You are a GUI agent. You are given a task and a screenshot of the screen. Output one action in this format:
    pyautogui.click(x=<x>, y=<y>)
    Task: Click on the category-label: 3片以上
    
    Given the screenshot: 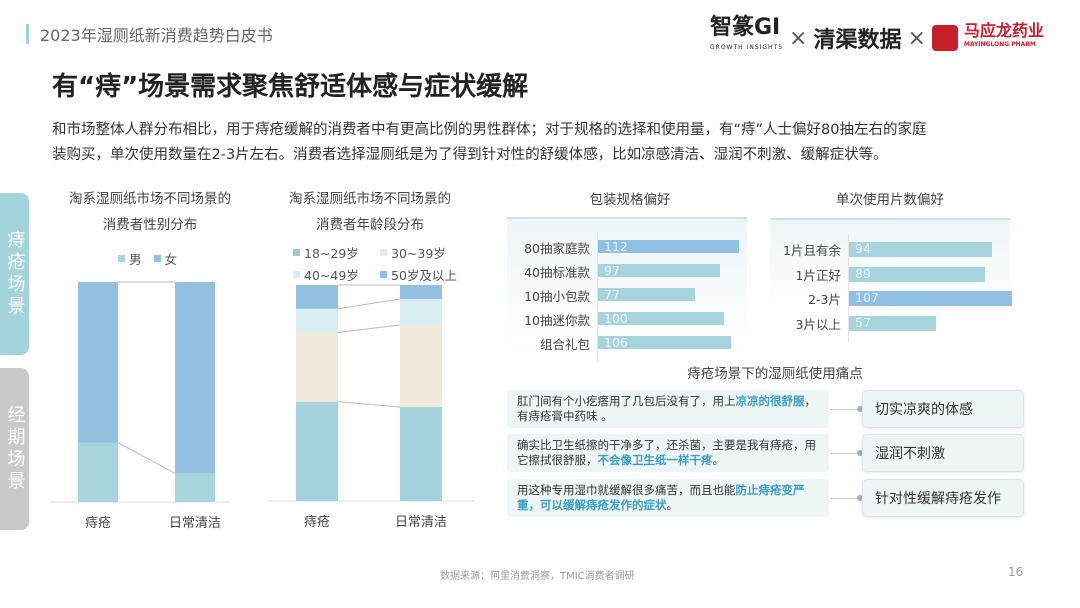 What is the action you would take?
    pyautogui.click(x=818, y=324)
    